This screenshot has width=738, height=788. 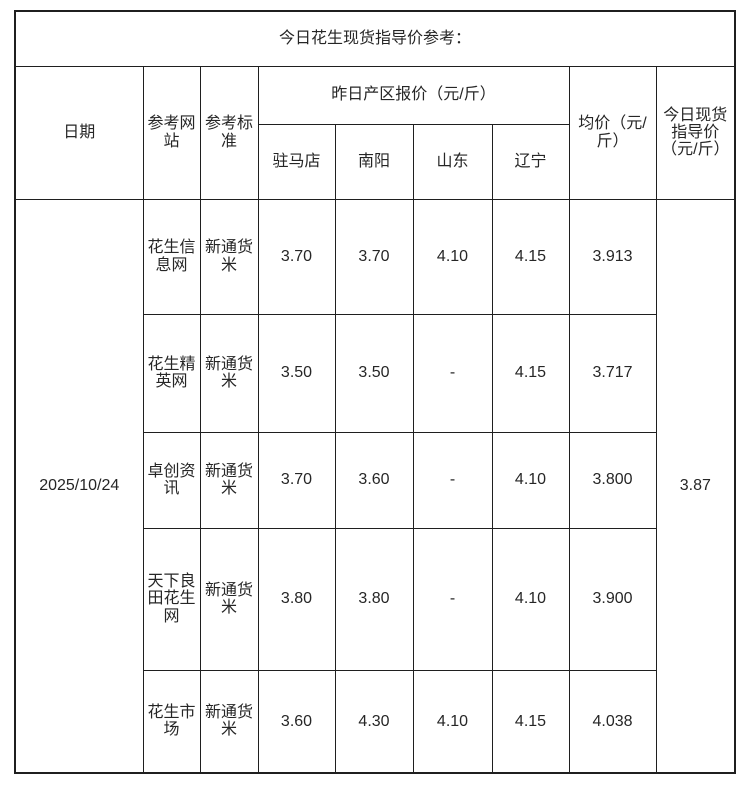 I want to click on table-row: 花生精英网 新通货米 3.50 3.50 - 4.15 3.717, so click(x=375, y=373).